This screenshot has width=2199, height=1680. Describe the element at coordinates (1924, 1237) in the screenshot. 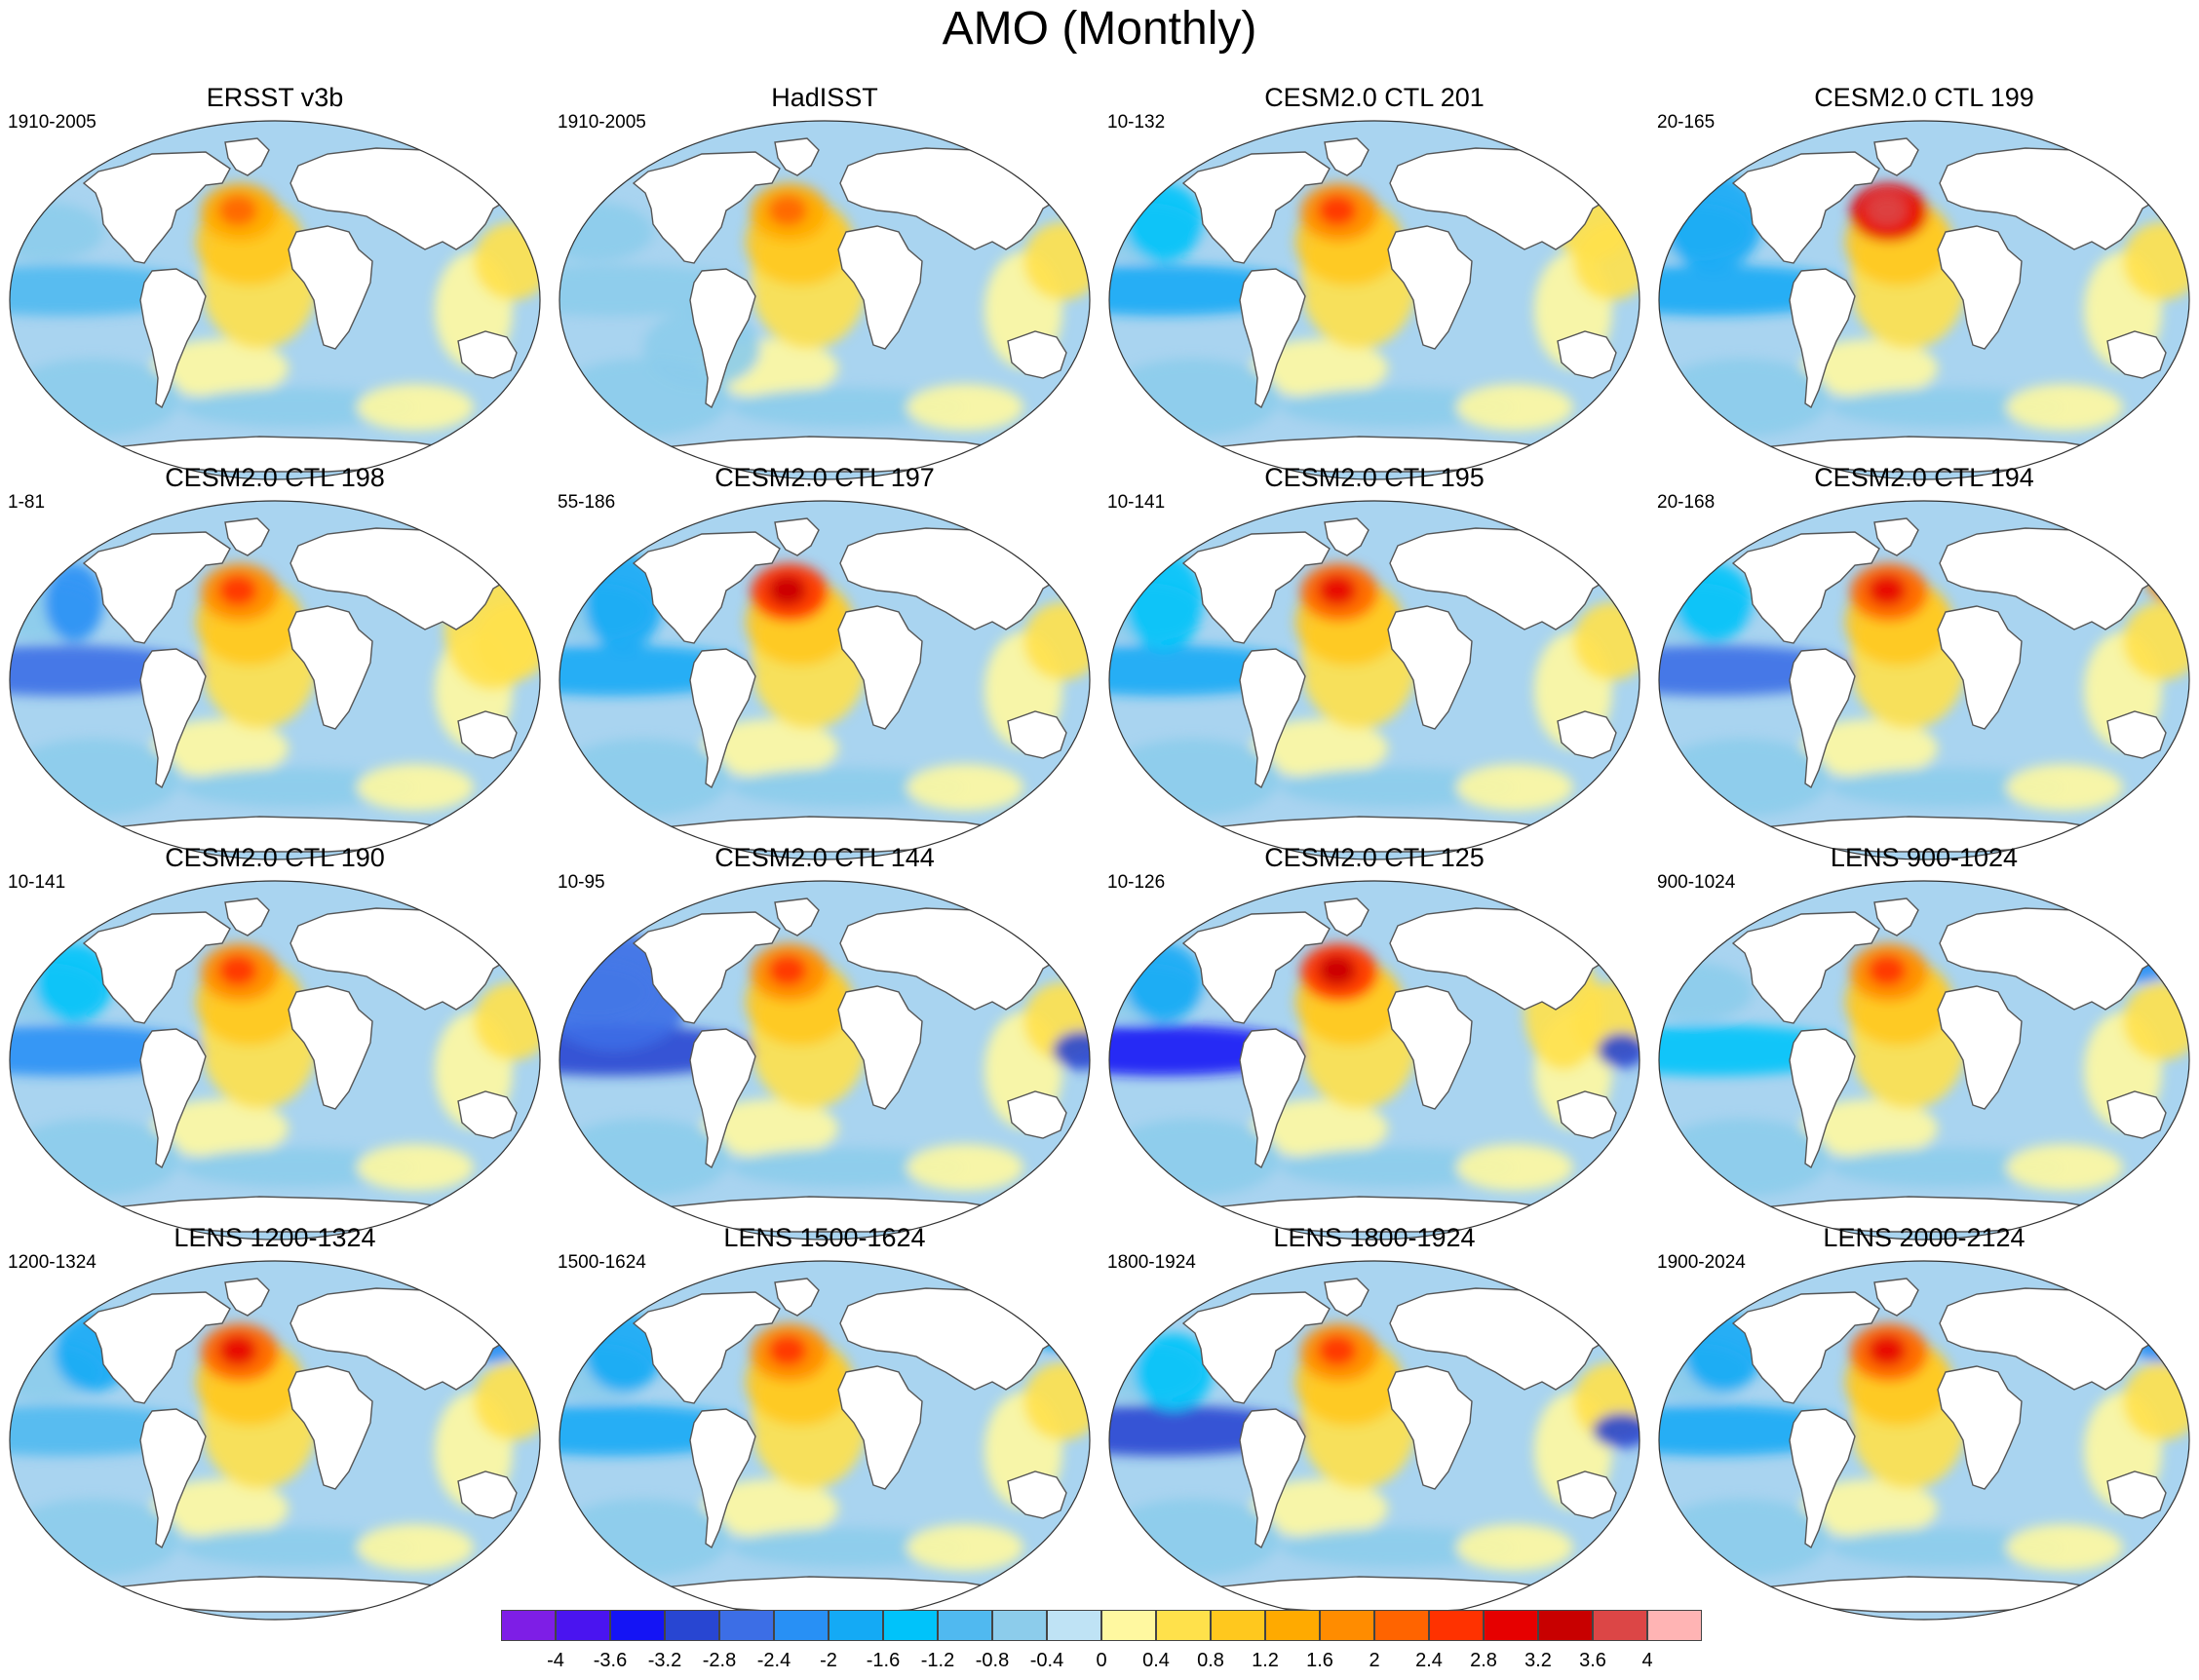

I see `panel-title: LENS 2000-2124` at that location.